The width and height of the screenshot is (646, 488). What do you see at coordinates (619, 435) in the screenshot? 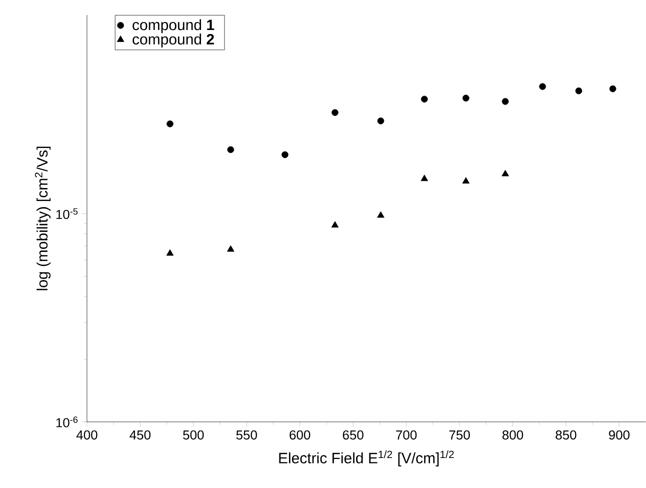
I see `x-tick-label: 900` at bounding box center [619, 435].